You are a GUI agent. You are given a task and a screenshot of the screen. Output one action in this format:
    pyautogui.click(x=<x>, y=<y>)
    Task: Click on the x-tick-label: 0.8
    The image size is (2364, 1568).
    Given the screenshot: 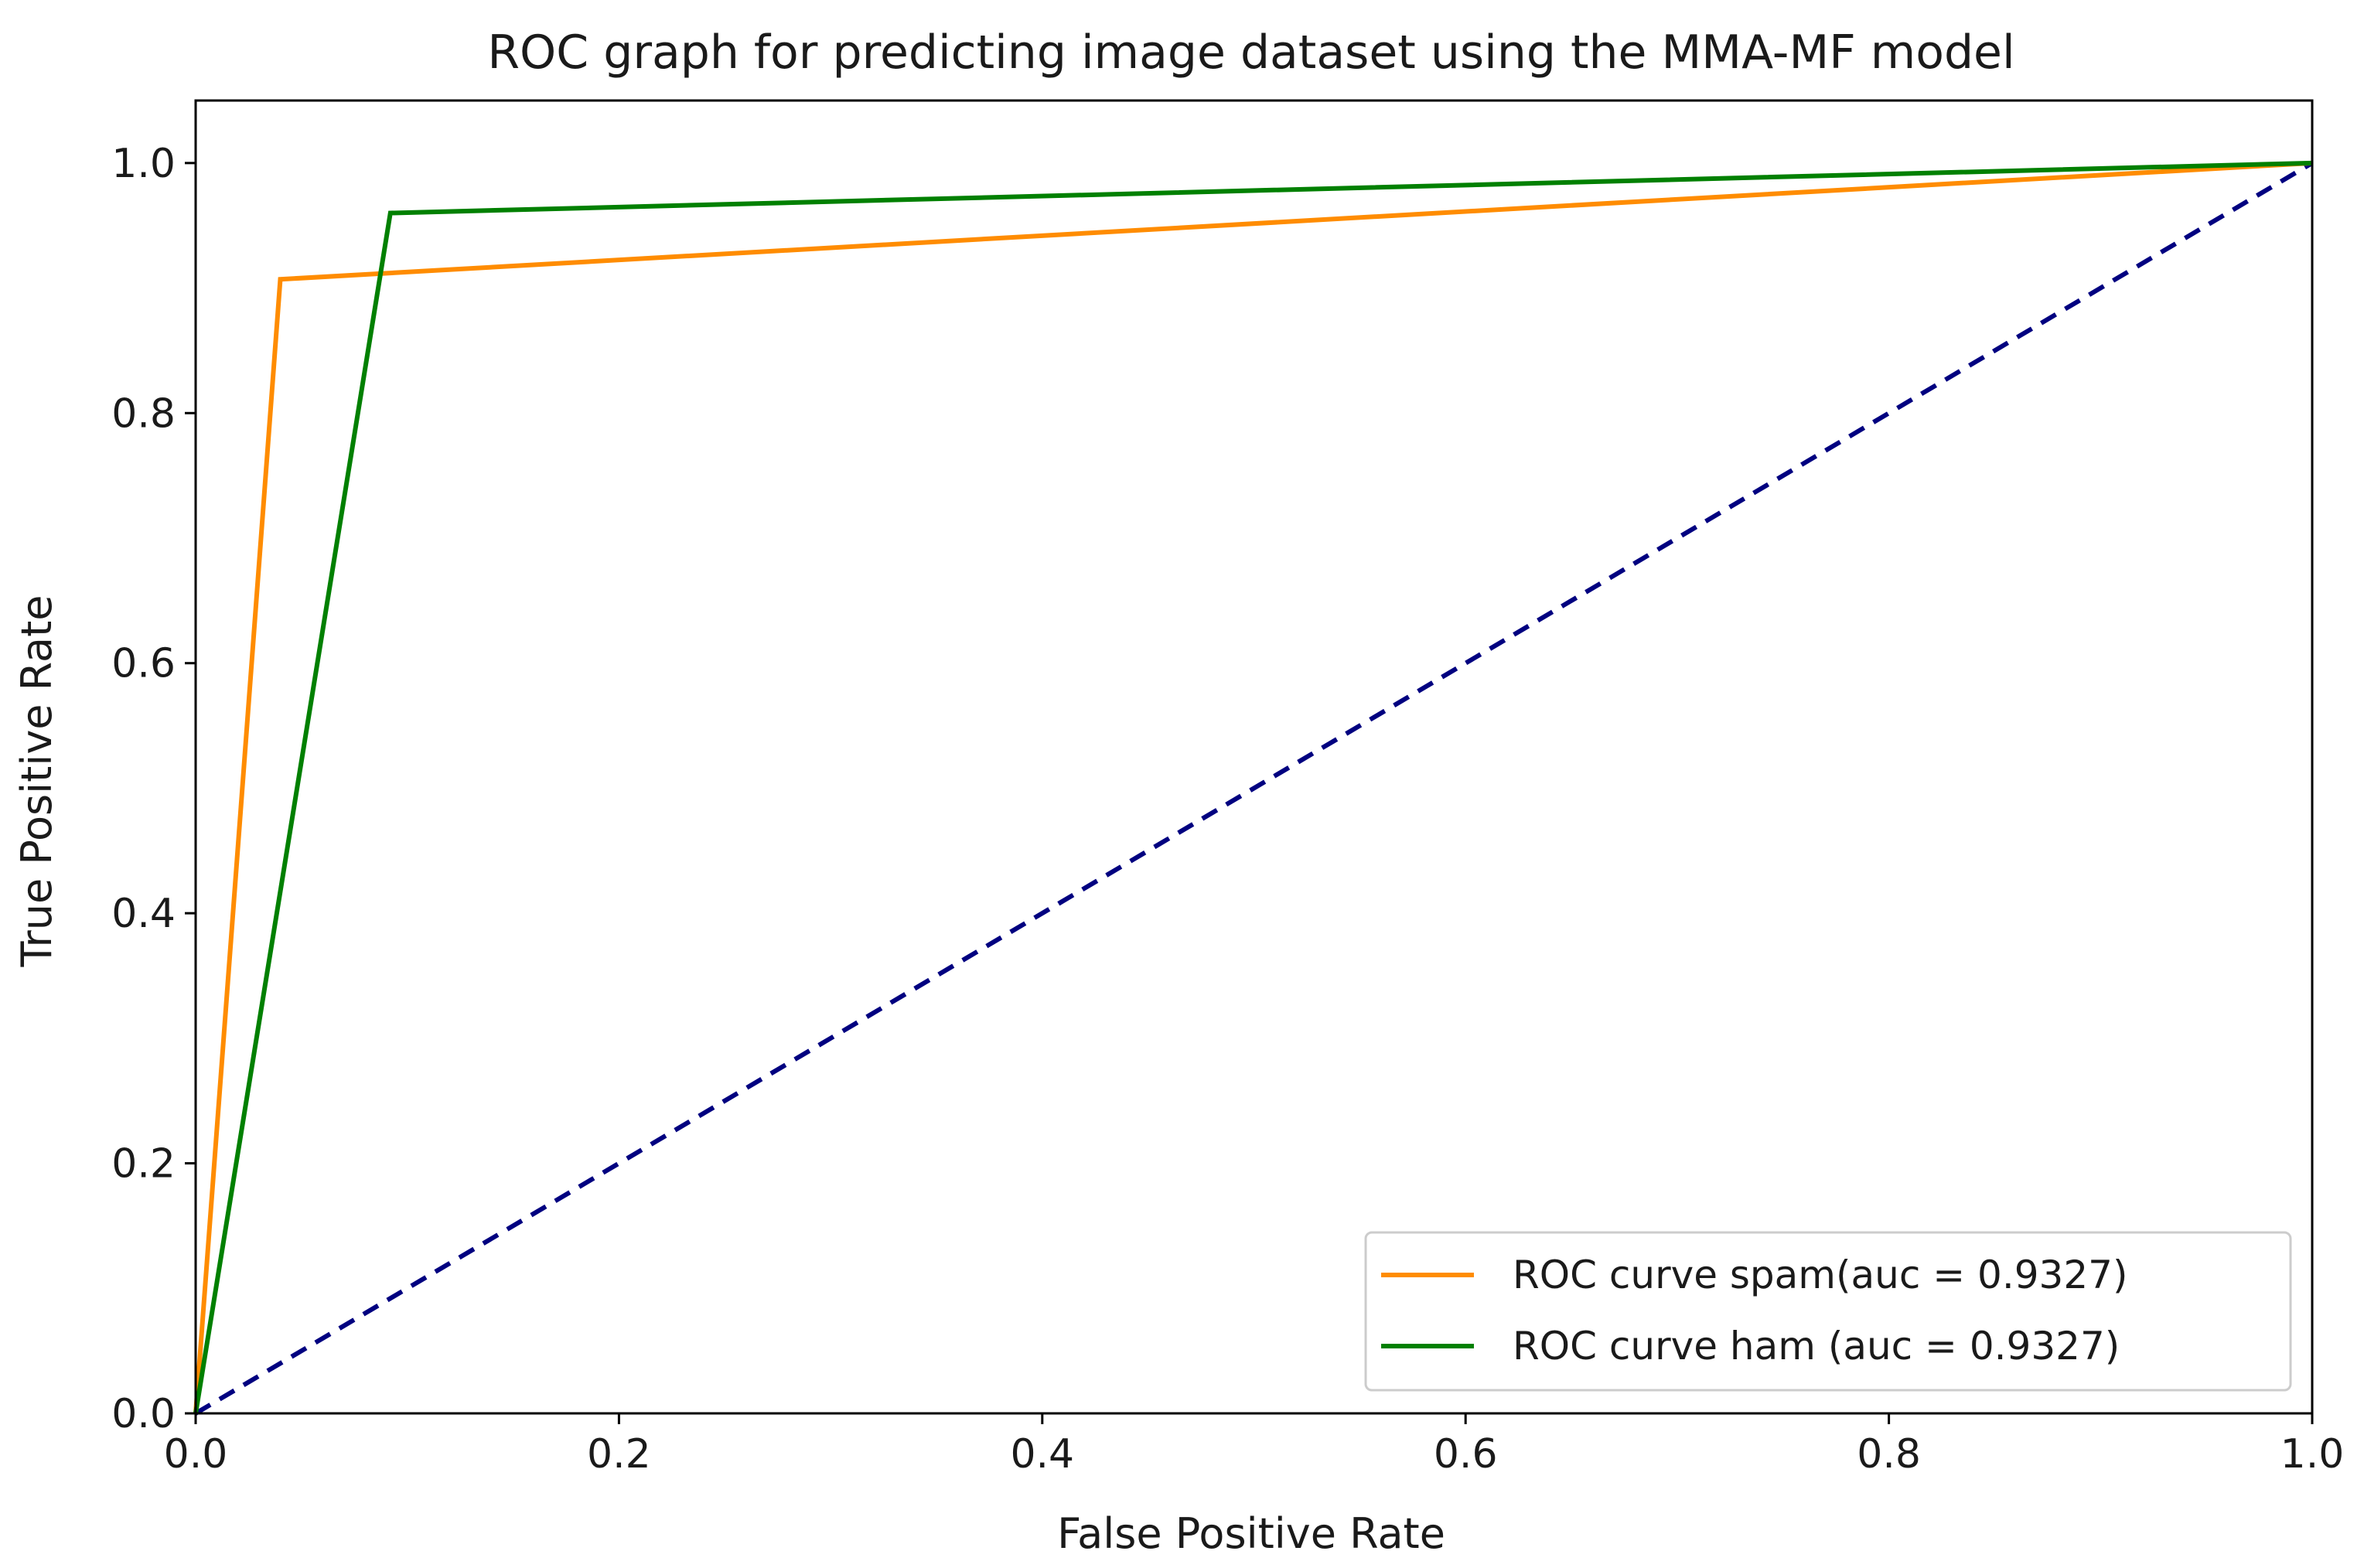 What is the action you would take?
    pyautogui.click(x=1889, y=1454)
    